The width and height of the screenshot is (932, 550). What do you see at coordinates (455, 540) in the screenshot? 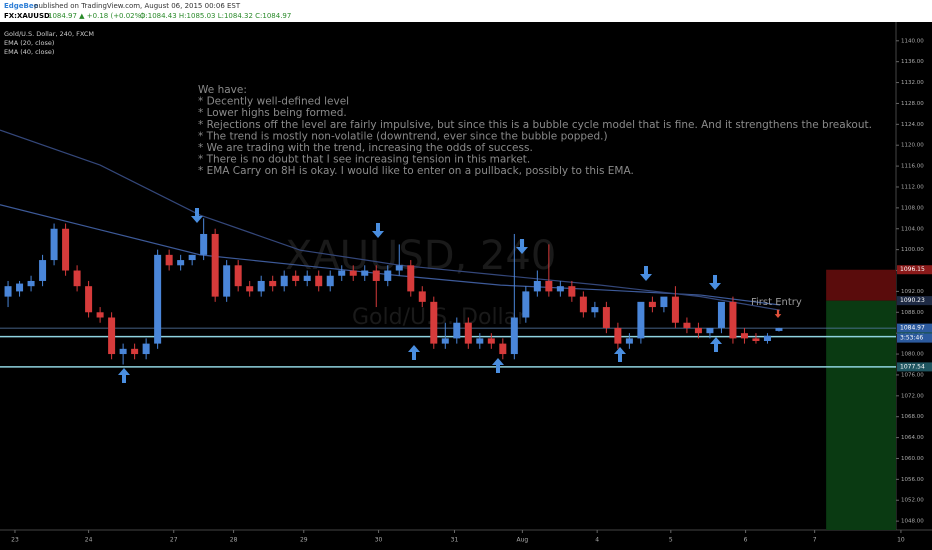
I see `x-tick-label: 31` at bounding box center [455, 540].